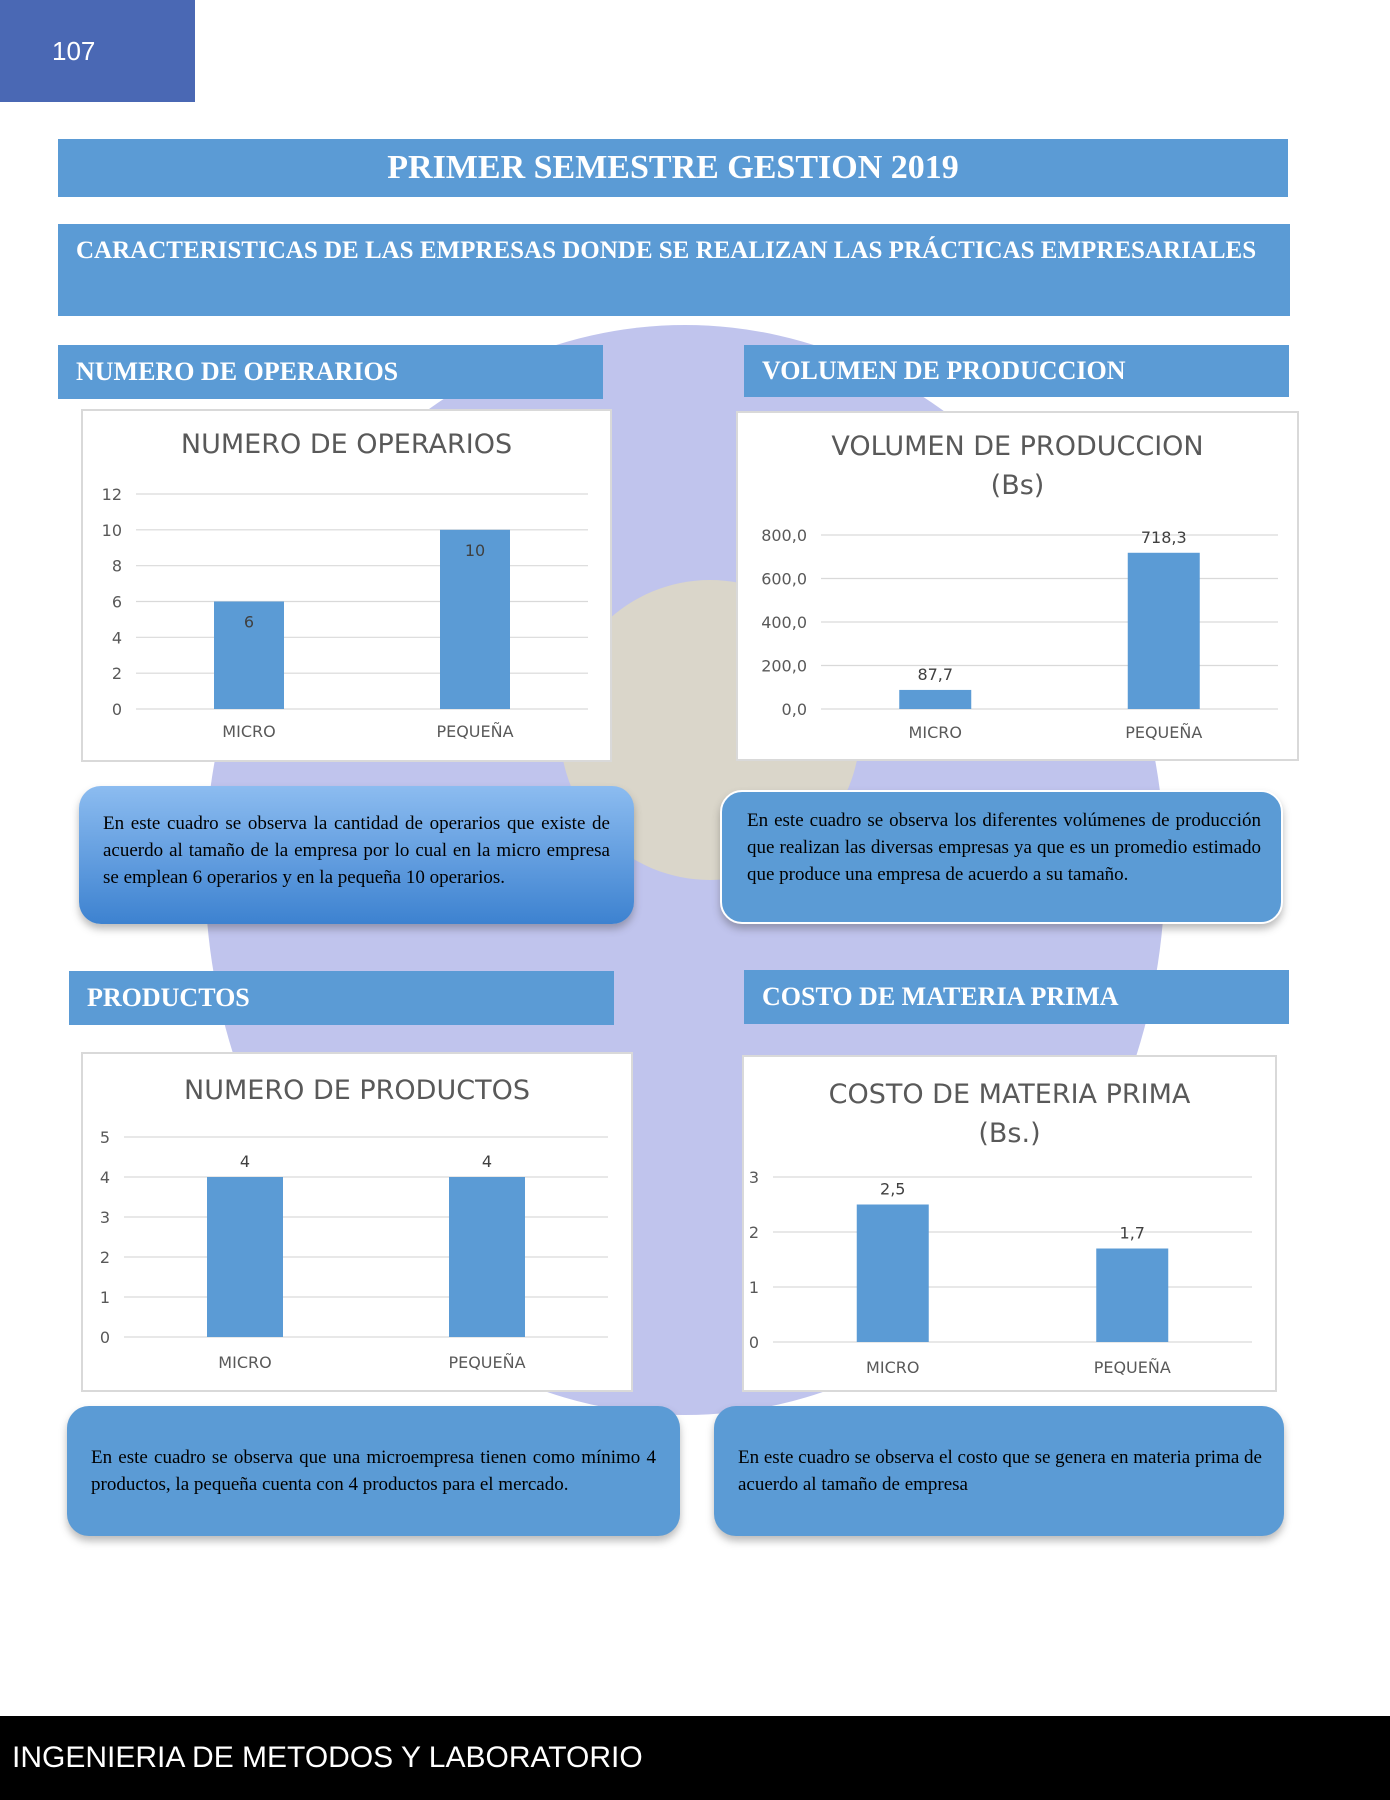  I want to click on y-tick-label: 10, so click(112, 530).